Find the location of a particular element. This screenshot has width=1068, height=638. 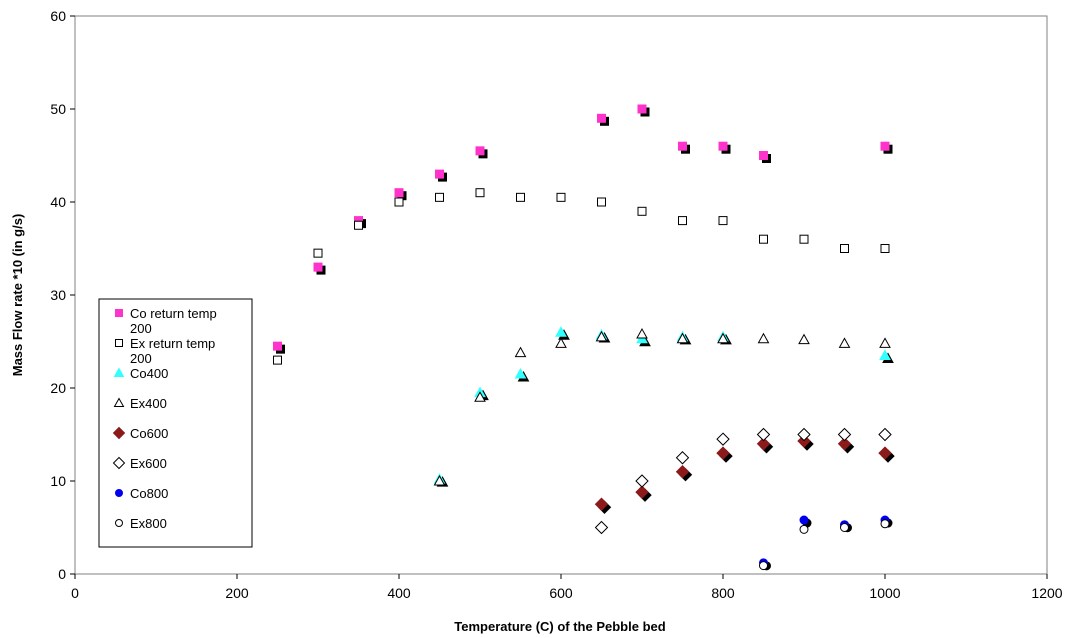

legend-label: Ex600 is located at coordinates (148, 463).